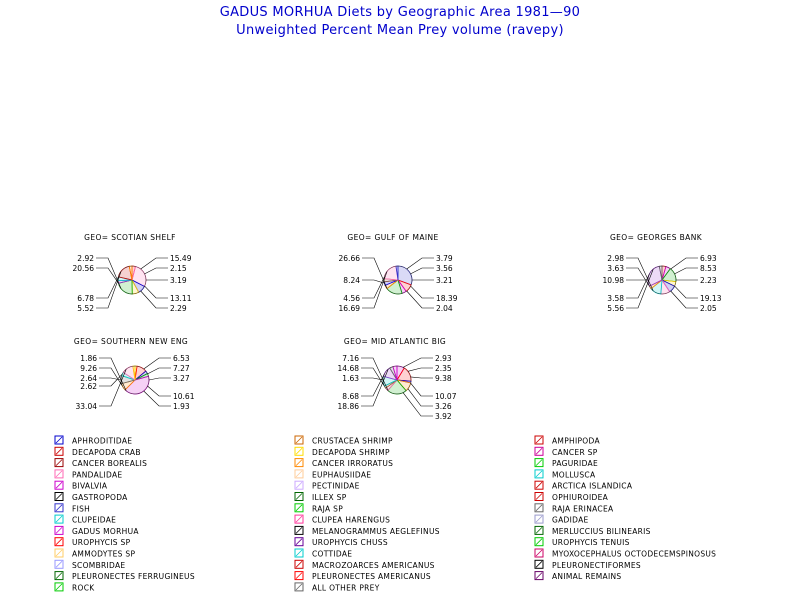 The width and height of the screenshot is (800, 600). Describe the element at coordinates (84, 268) in the screenshot. I see `slice-label: 20.56` at that location.